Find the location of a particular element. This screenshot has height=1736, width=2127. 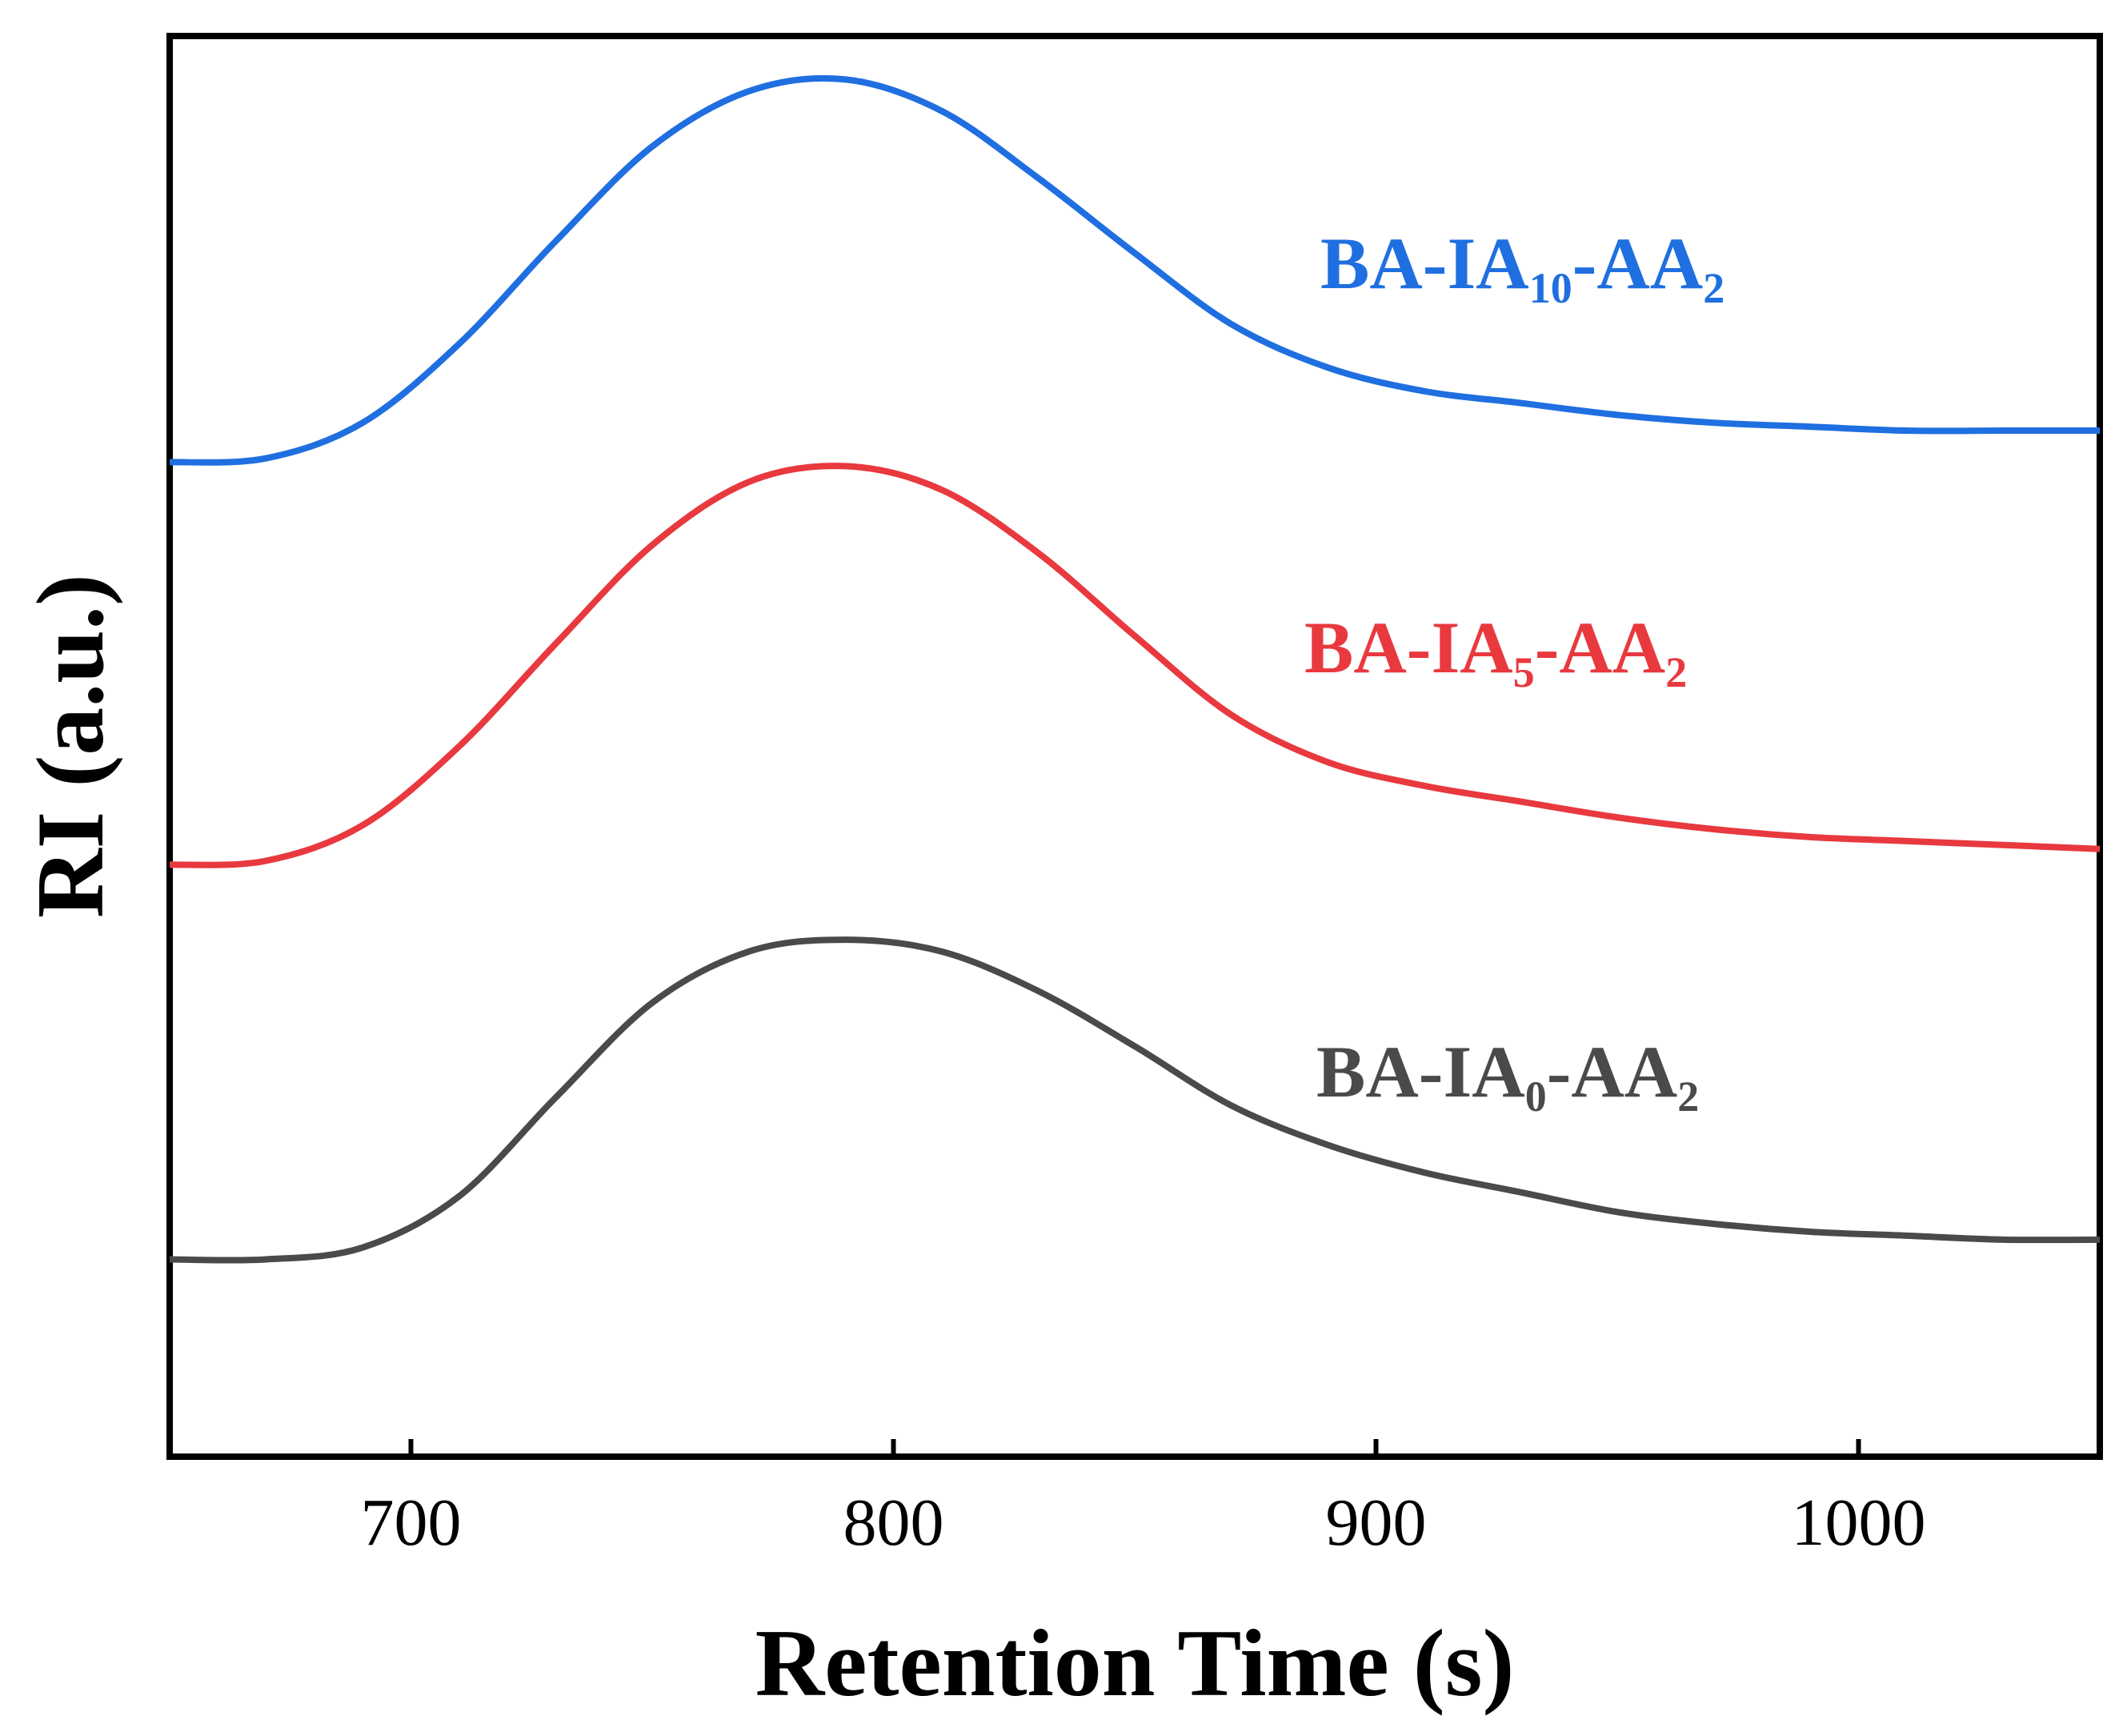

x-tick-label: 800 is located at coordinates (893, 1523).